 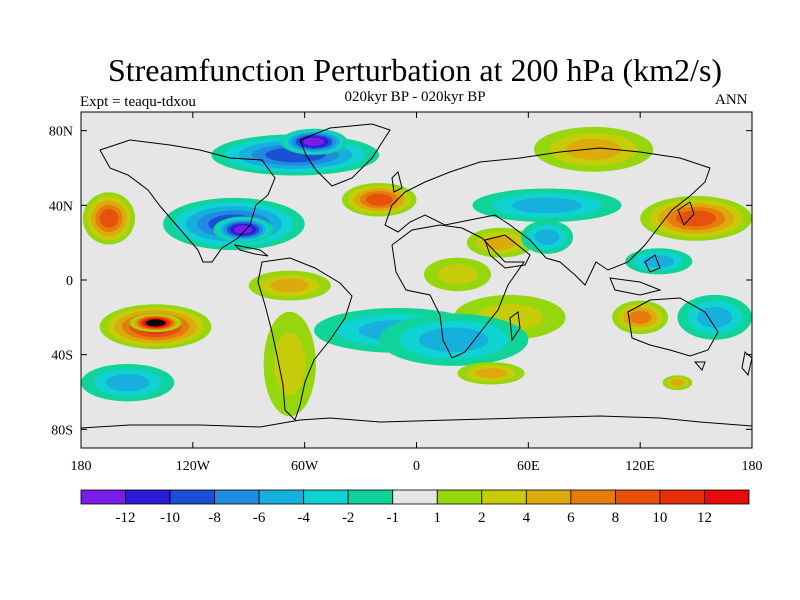 I want to click on colorbar-label: -4, so click(x=303, y=518).